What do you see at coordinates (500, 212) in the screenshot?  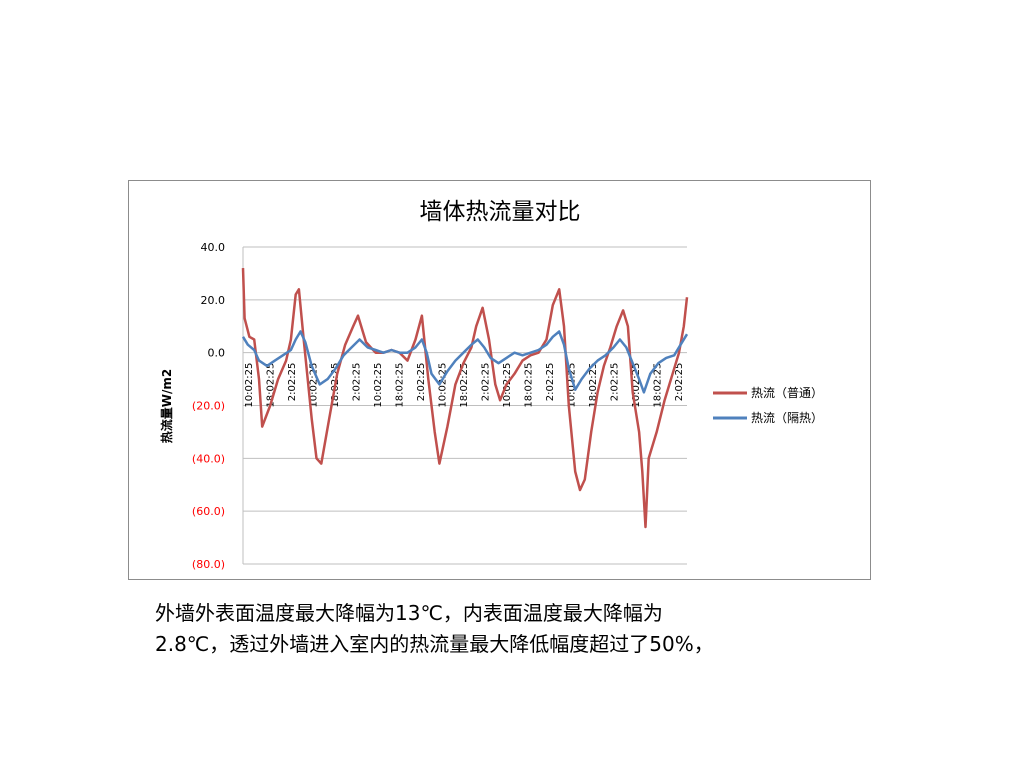 I see `chart-title: 墙体热流量对比` at bounding box center [500, 212].